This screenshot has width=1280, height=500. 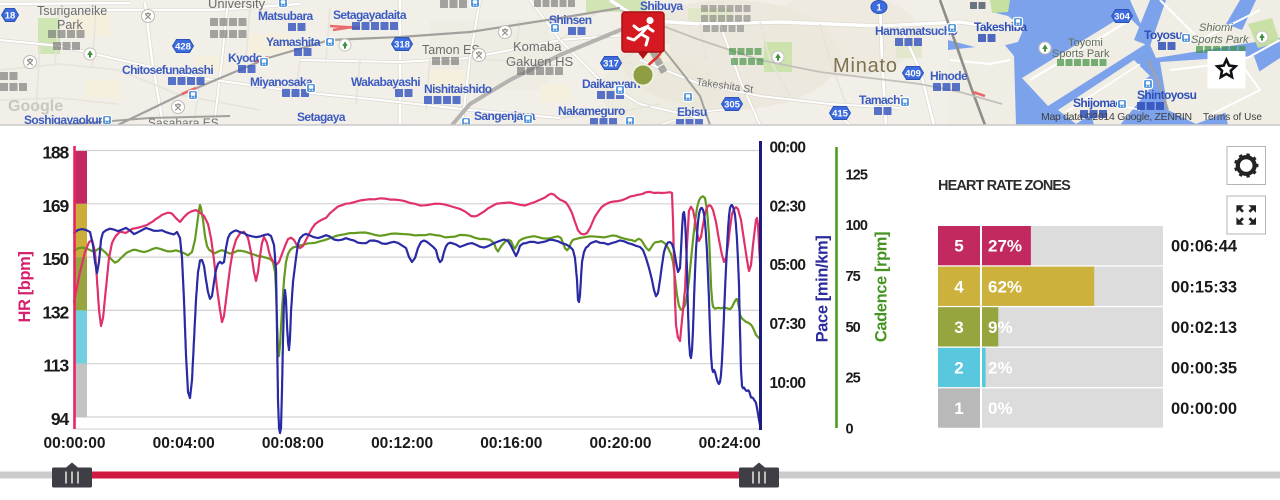 I want to click on svg-text: 132, so click(x=55, y=312).